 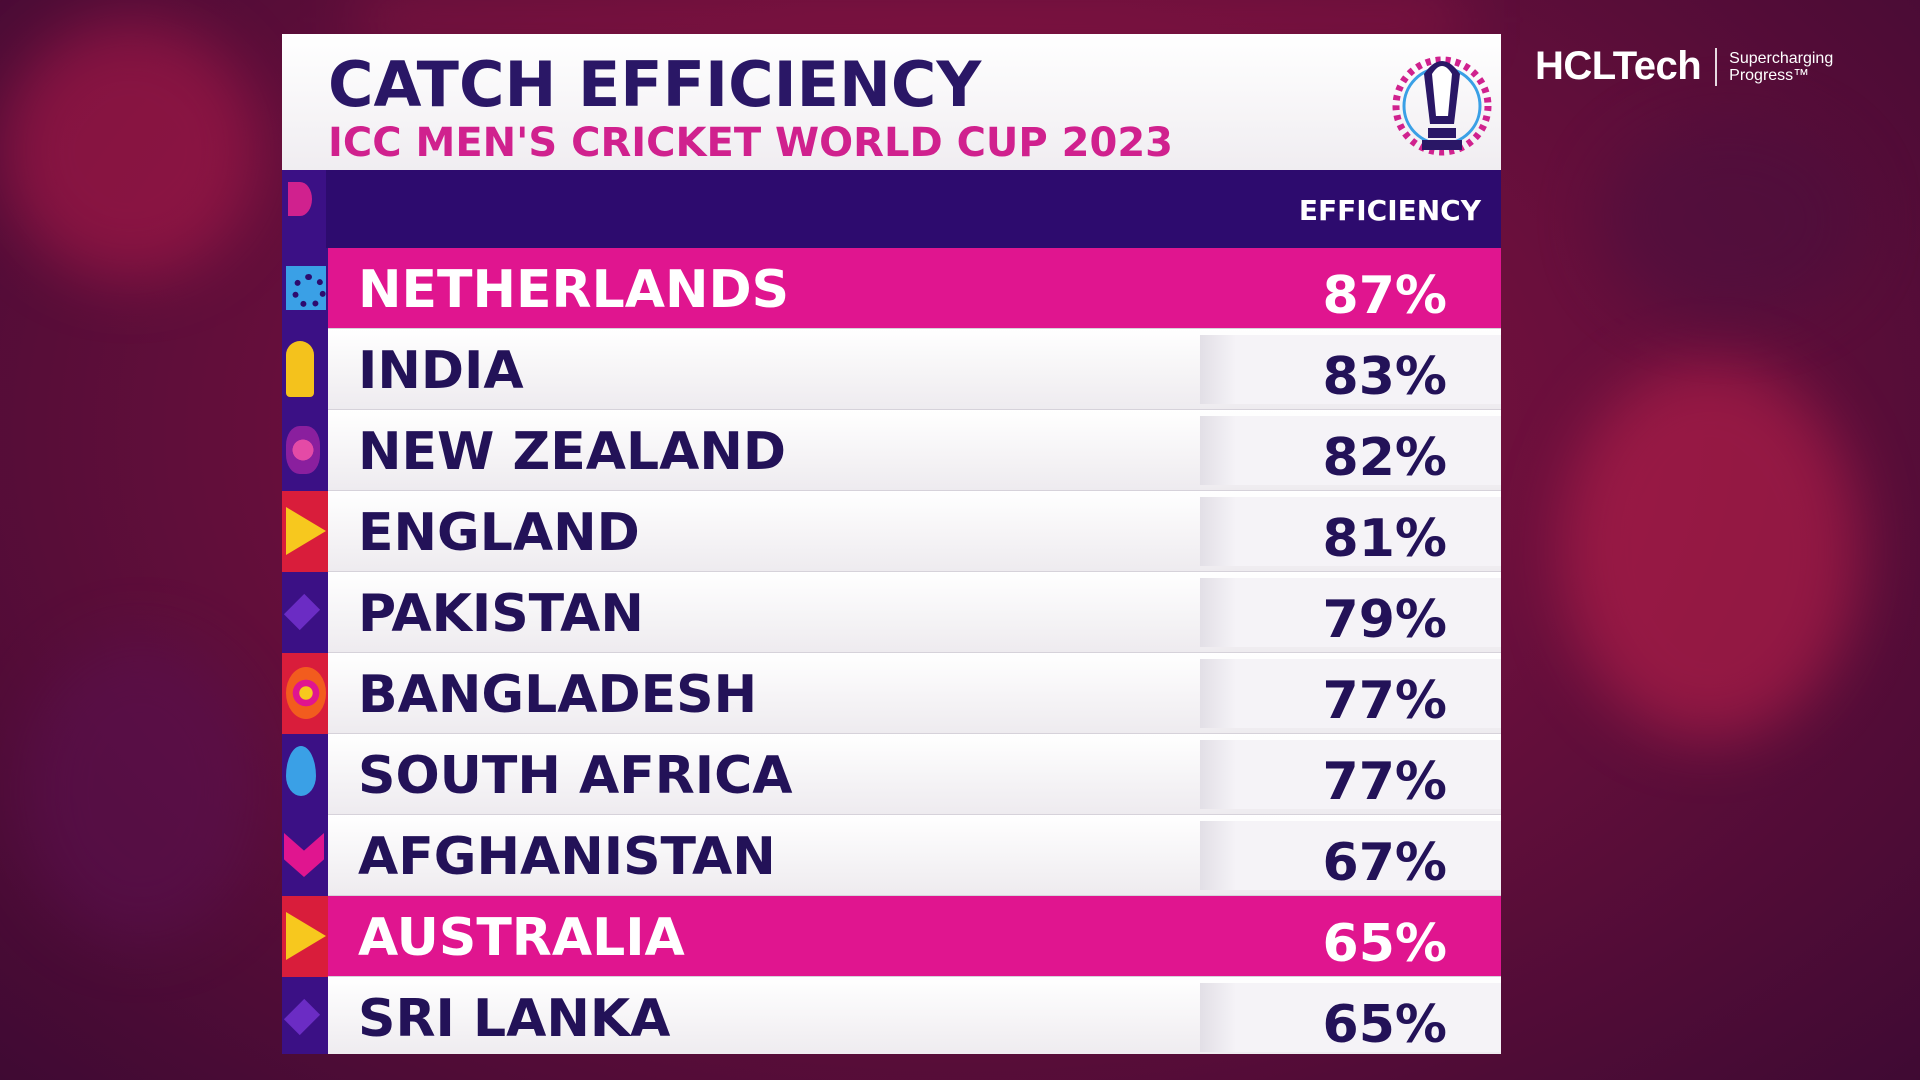 What do you see at coordinates (1442, 106) in the screenshot?
I see `trophy-icon` at bounding box center [1442, 106].